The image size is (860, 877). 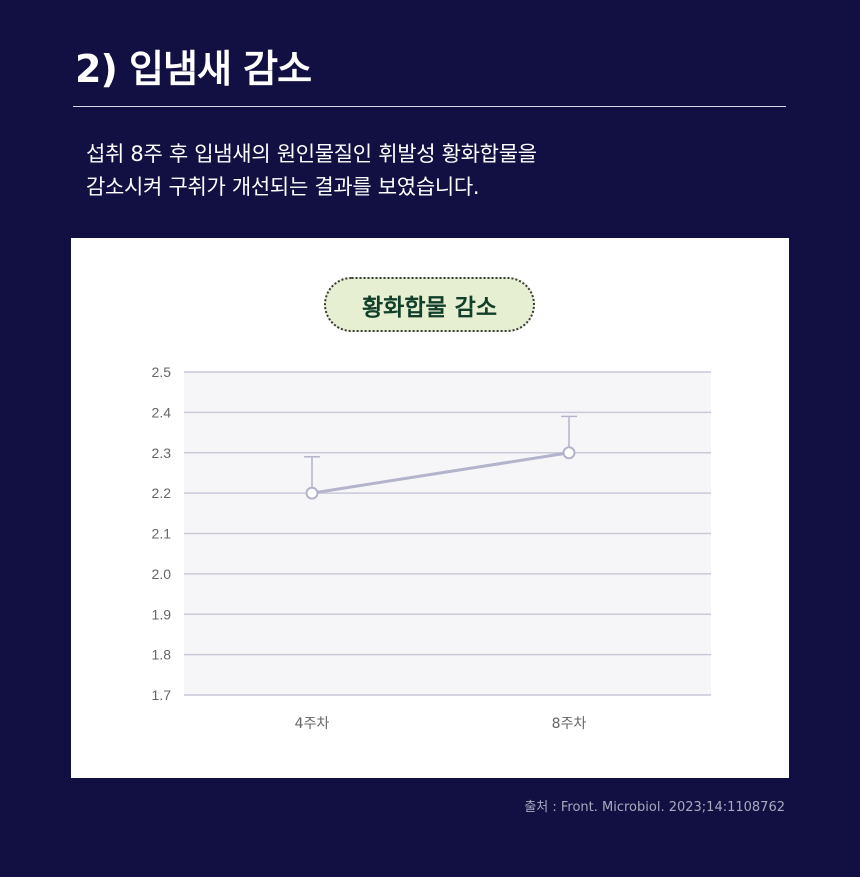 I want to click on y-tick-label: 2.3, so click(x=162, y=453).